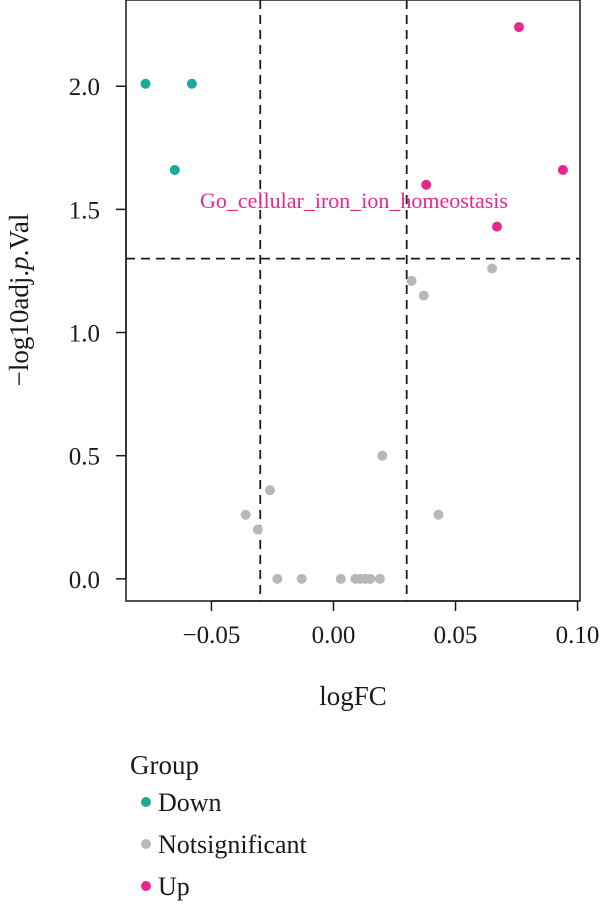 This screenshot has width=600, height=907. Describe the element at coordinates (84, 87) in the screenshot. I see `y-tick-label: 2.0` at that location.